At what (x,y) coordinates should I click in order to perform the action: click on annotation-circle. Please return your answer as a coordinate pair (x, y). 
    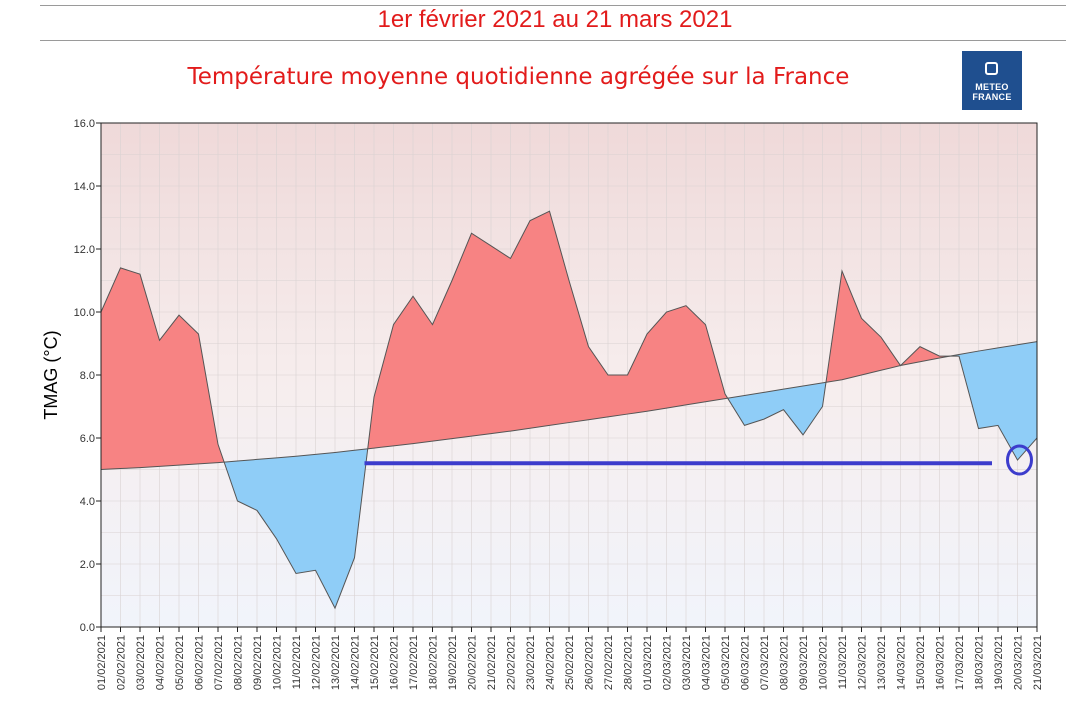
    Looking at the image, I should click on (1019, 460).